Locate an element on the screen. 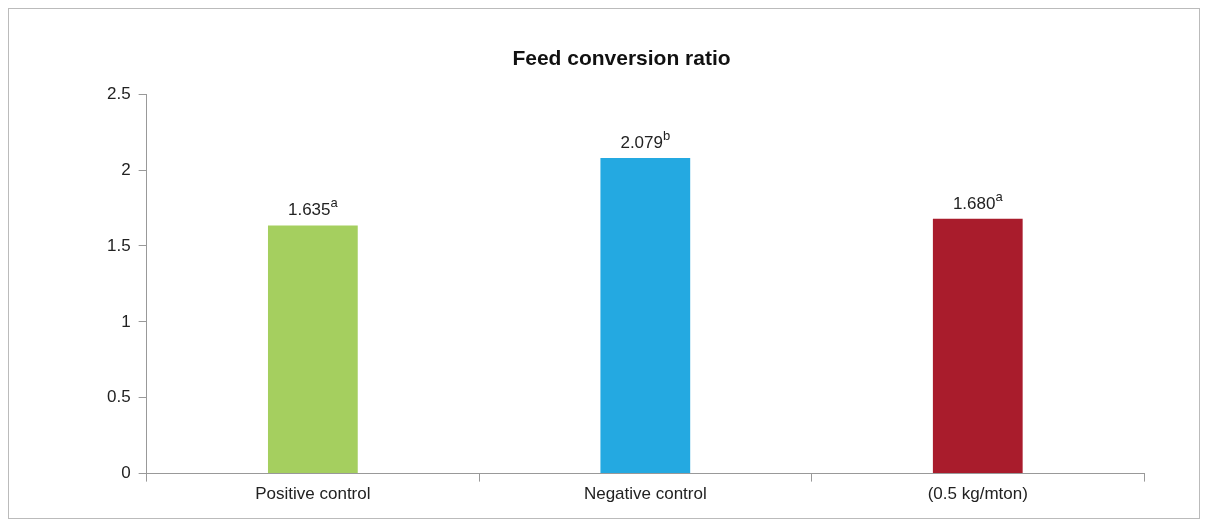  y-tick-label: 1 is located at coordinates (126, 321).